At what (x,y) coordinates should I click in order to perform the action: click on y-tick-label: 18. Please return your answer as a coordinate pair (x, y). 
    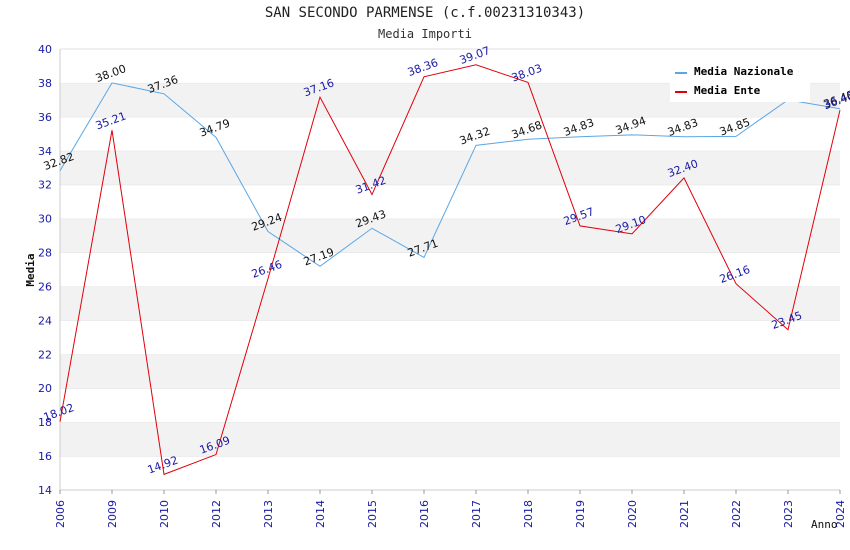
    Looking at the image, I should click on (45, 422).